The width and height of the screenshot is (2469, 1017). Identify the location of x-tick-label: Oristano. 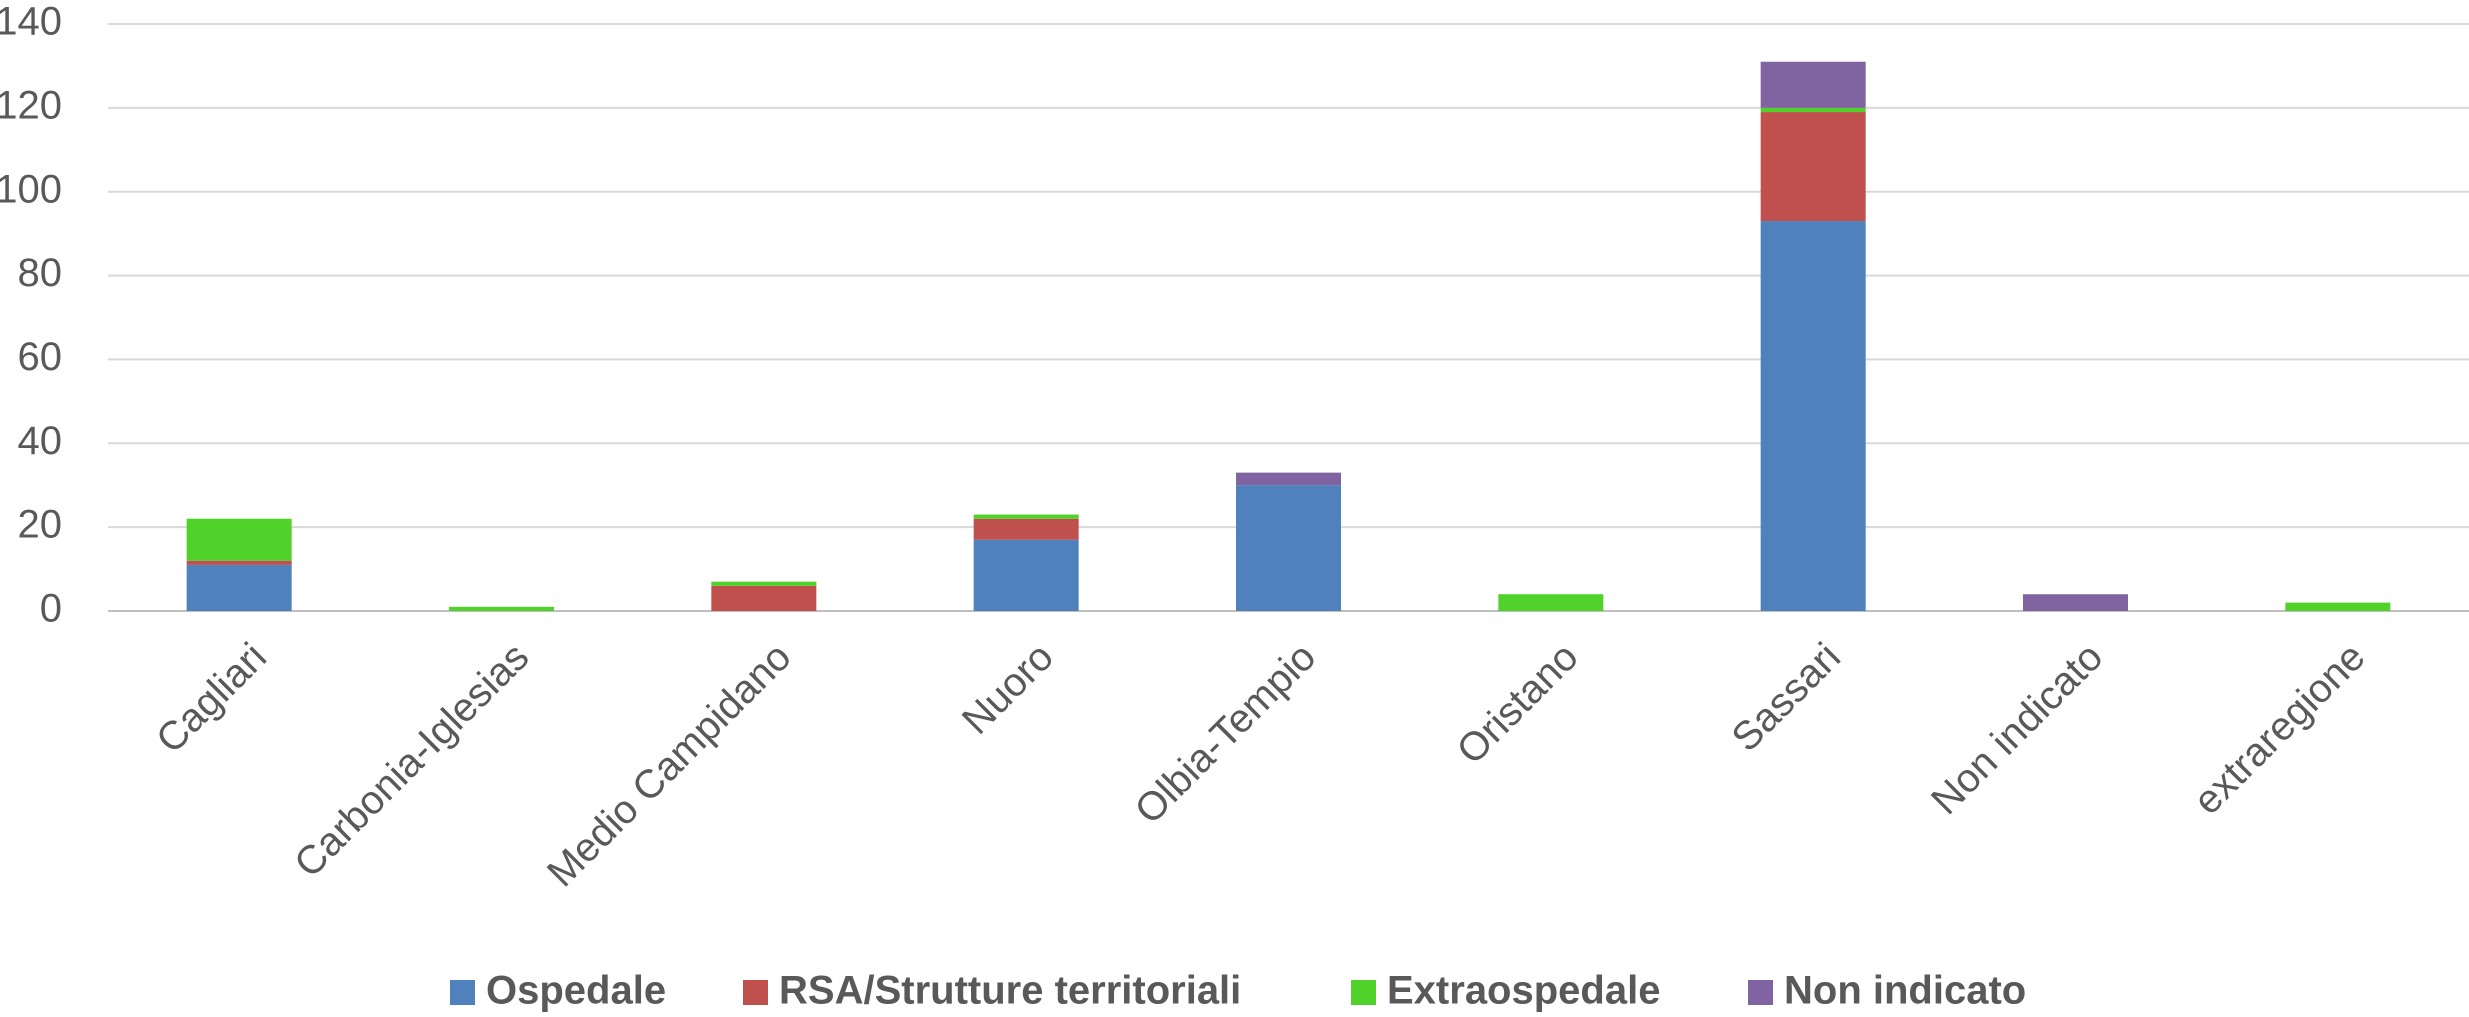
(1518, 704).